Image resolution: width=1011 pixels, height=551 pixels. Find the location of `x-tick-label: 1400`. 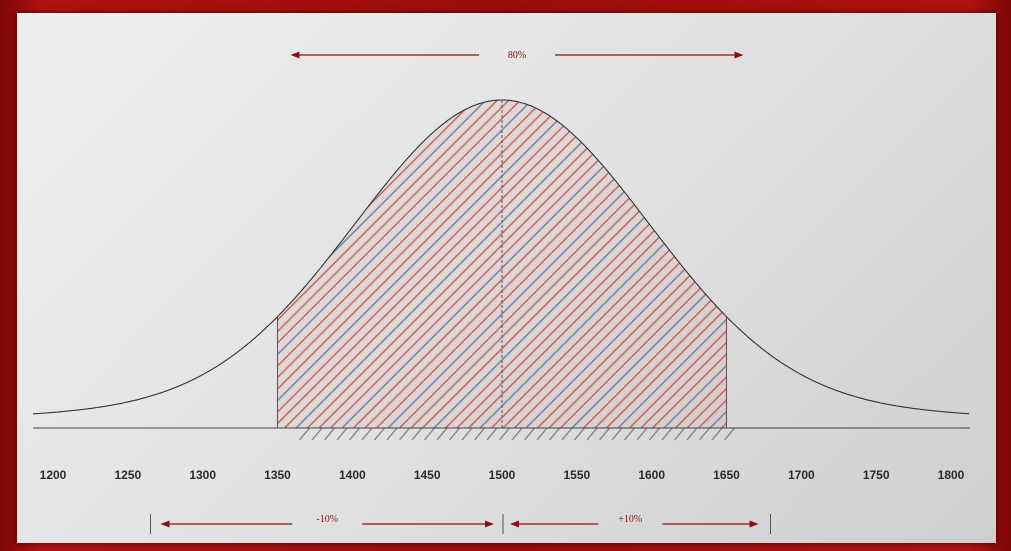

x-tick-label: 1400 is located at coordinates (352, 475).